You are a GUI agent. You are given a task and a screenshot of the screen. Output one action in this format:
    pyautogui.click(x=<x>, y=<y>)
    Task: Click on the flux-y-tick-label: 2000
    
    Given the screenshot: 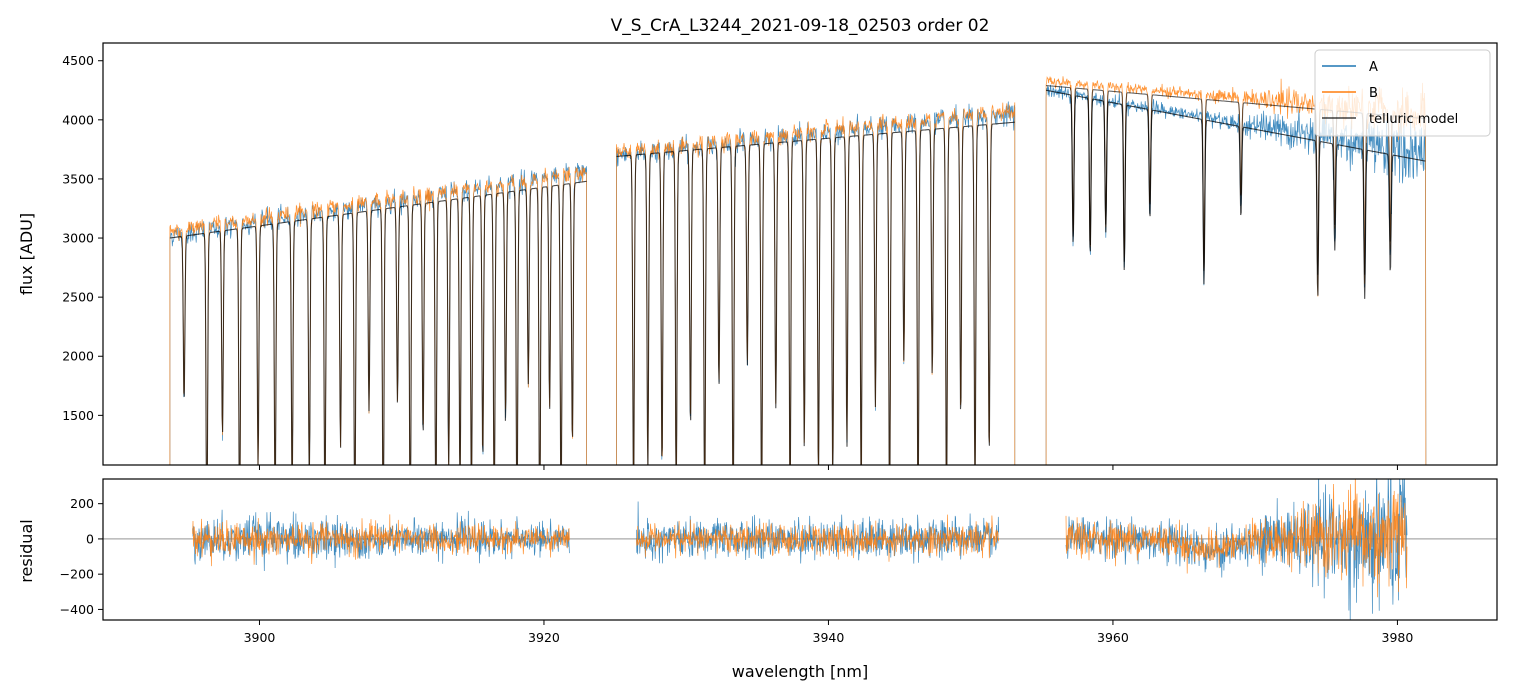 What is the action you would take?
    pyautogui.click(x=78, y=356)
    